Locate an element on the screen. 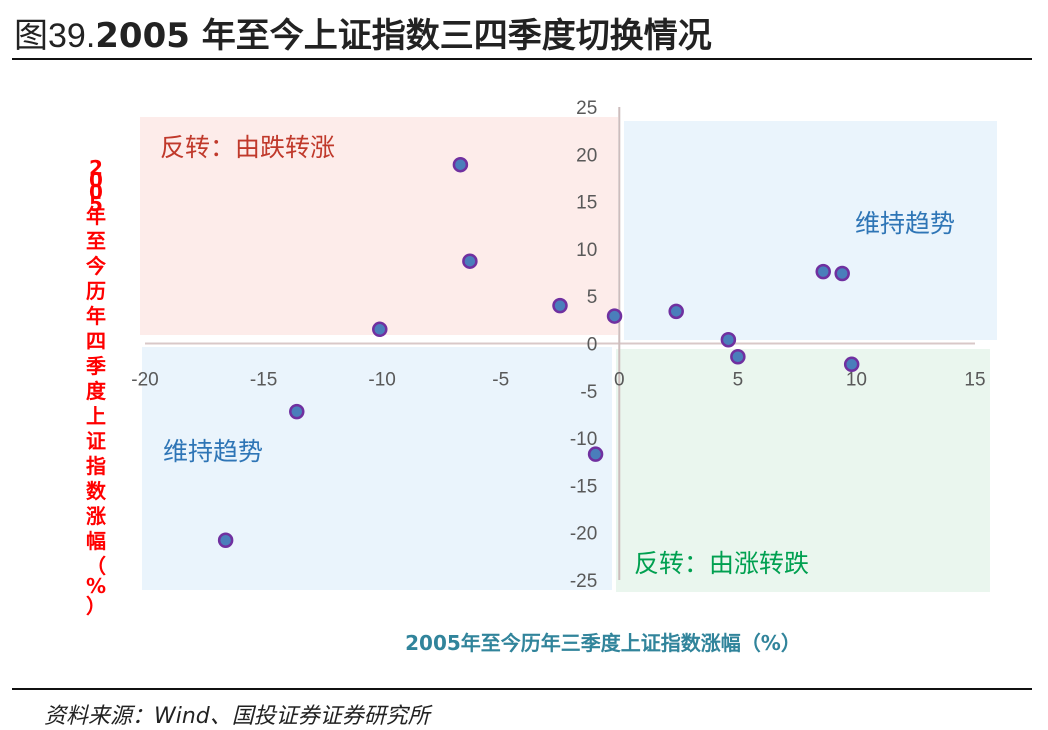 The height and width of the screenshot is (730, 1048). x-tick-label: 10 is located at coordinates (856, 380).